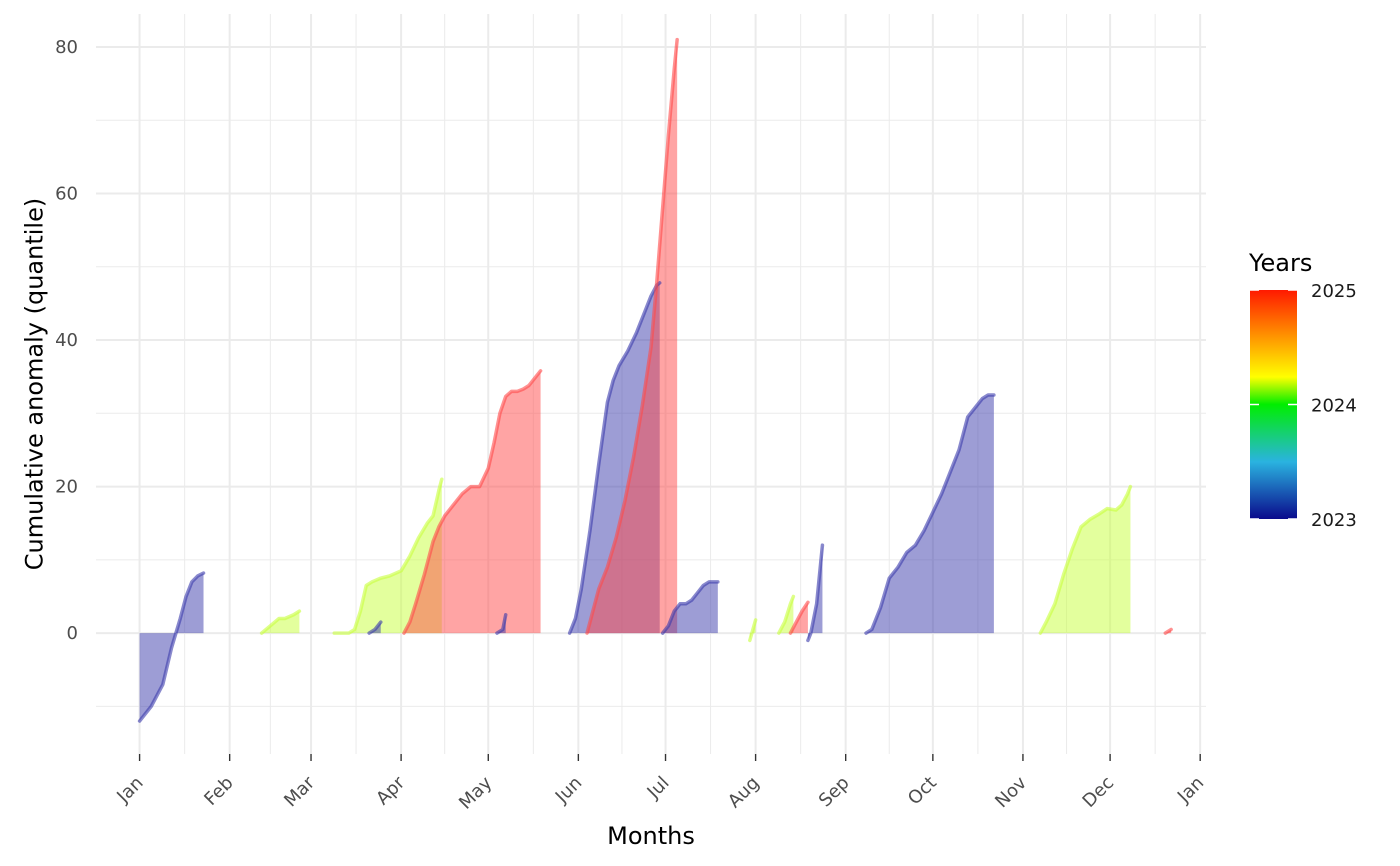 This screenshot has height=866, width=1400. What do you see at coordinates (299, 791) in the screenshot?
I see `x-tick-label: Mar` at bounding box center [299, 791].